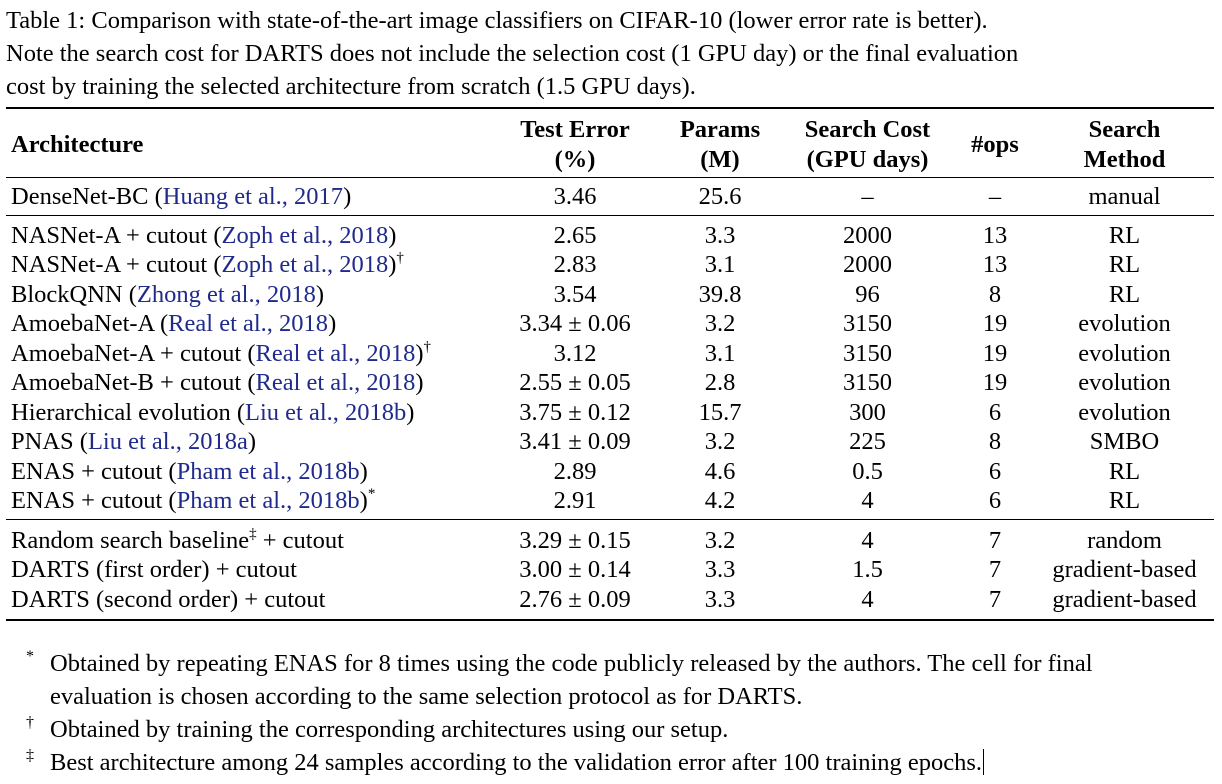  Describe the element at coordinates (995, 441) in the screenshot. I see `cell-ops: 8` at that location.